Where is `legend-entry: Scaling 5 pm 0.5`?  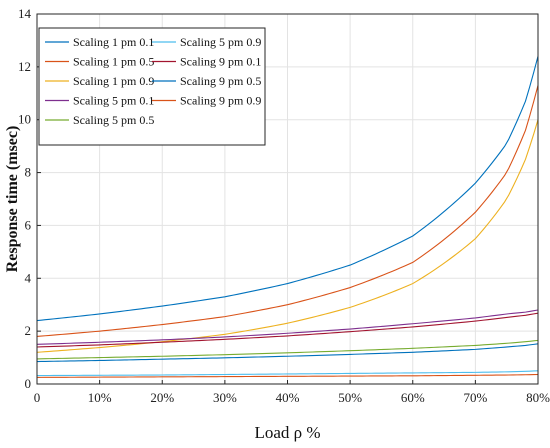 legend-entry: Scaling 5 pm 0.5 is located at coordinates (113, 120).